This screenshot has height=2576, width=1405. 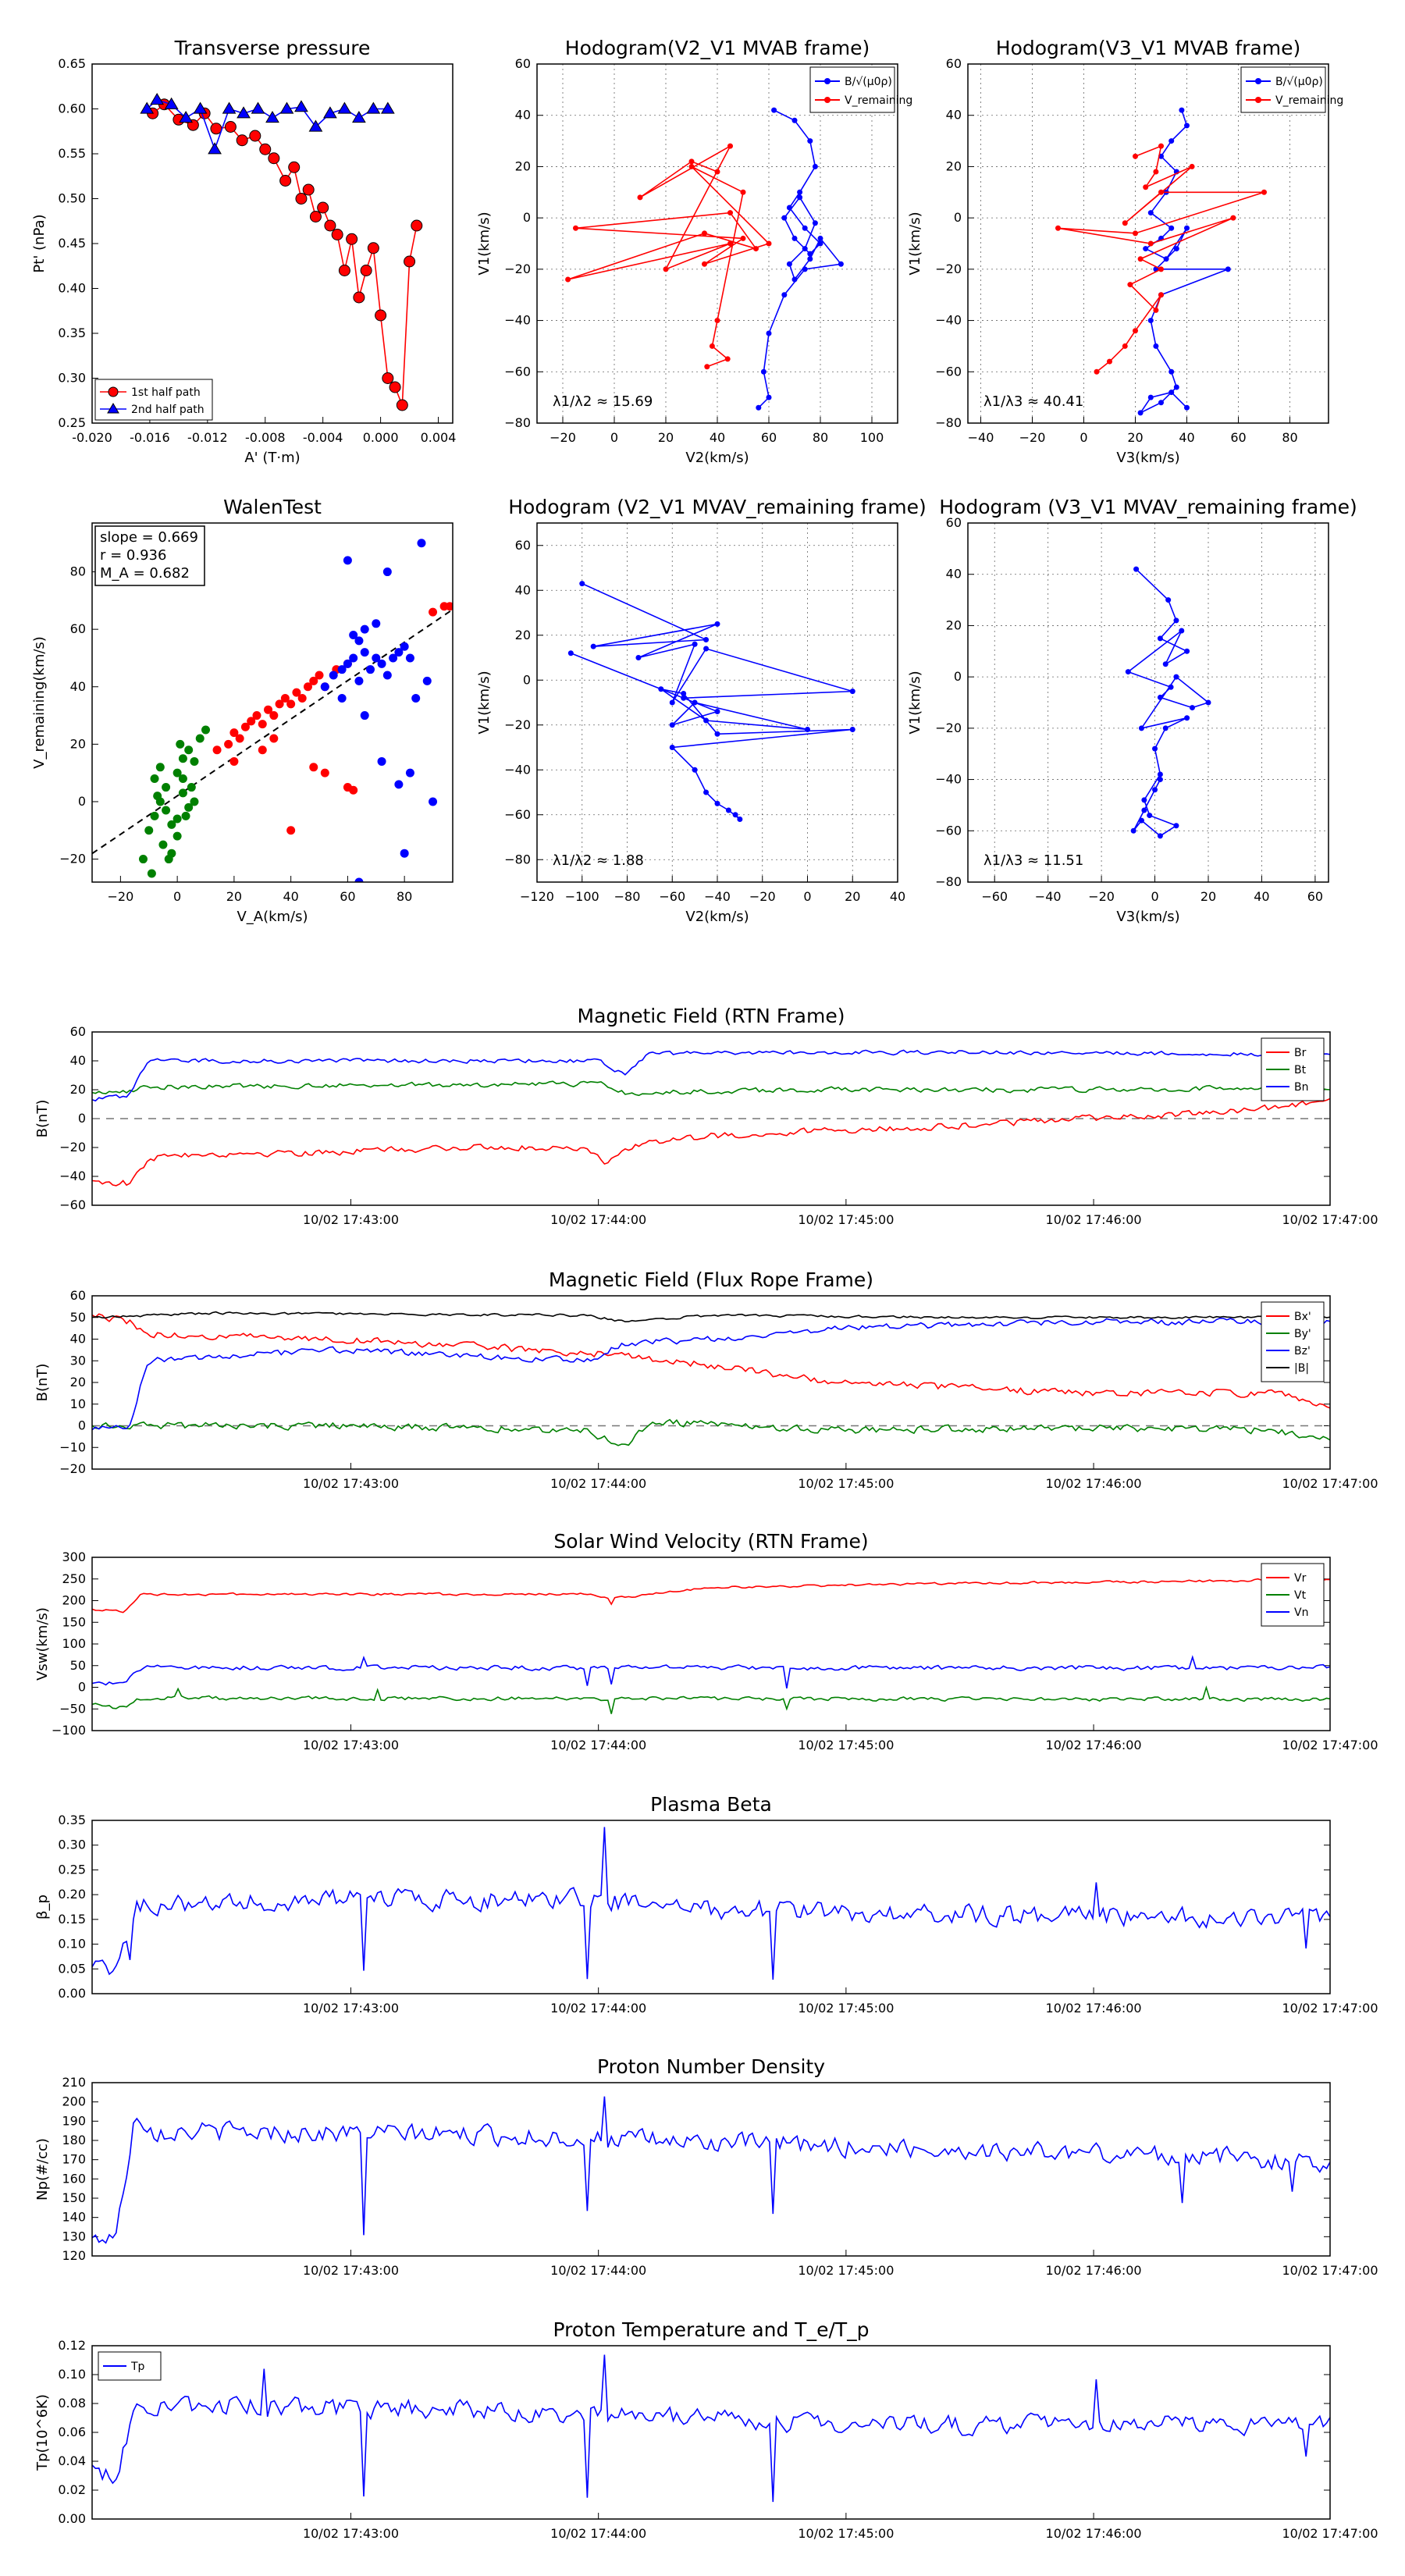 I want to click on y-tick-label: 30, so click(x=78, y=1360).